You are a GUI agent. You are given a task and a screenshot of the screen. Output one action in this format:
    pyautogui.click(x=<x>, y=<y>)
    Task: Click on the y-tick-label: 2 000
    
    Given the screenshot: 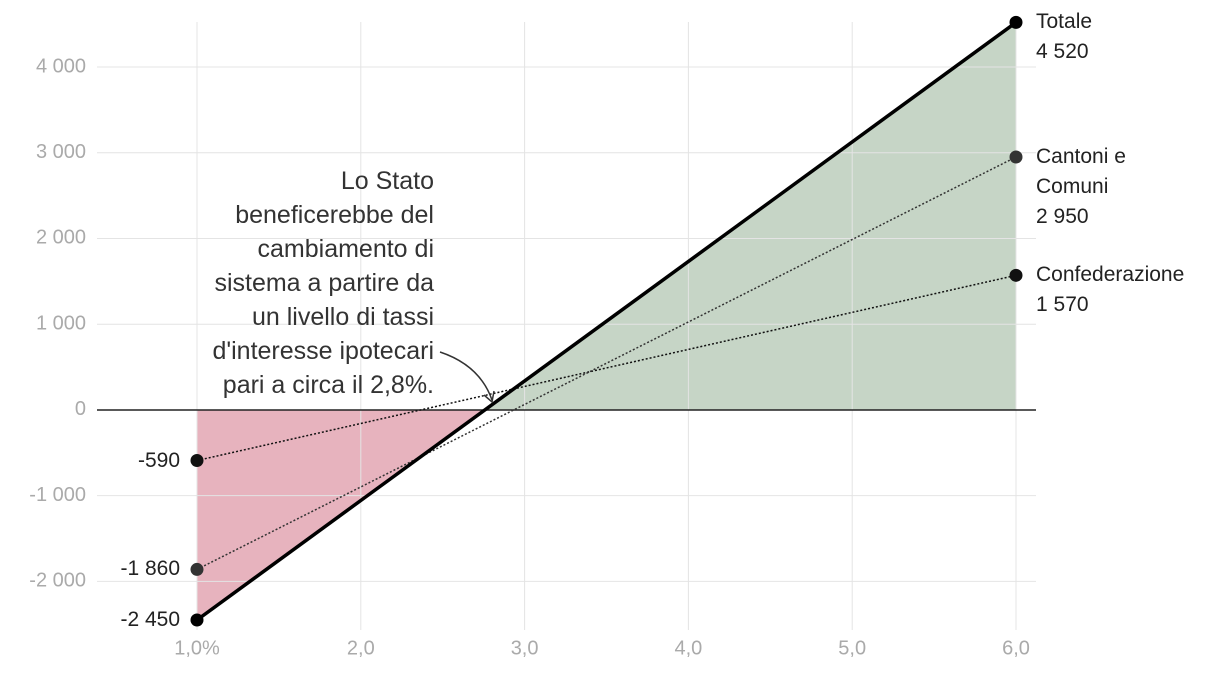 What is the action you would take?
    pyautogui.click(x=61, y=238)
    